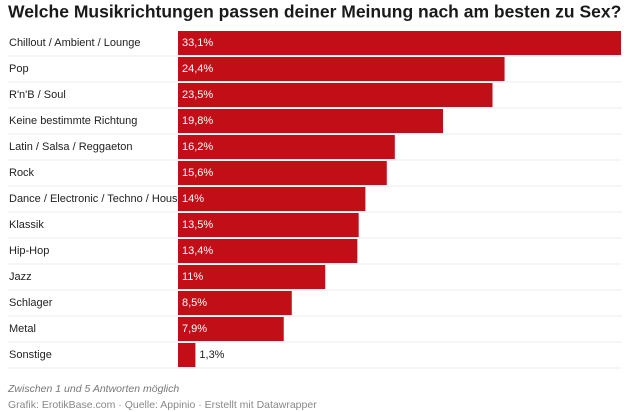 The height and width of the screenshot is (412, 630). Describe the element at coordinates (71, 147) in the screenshot. I see `category-label: Latin / Salsa / Reggaeton` at that location.